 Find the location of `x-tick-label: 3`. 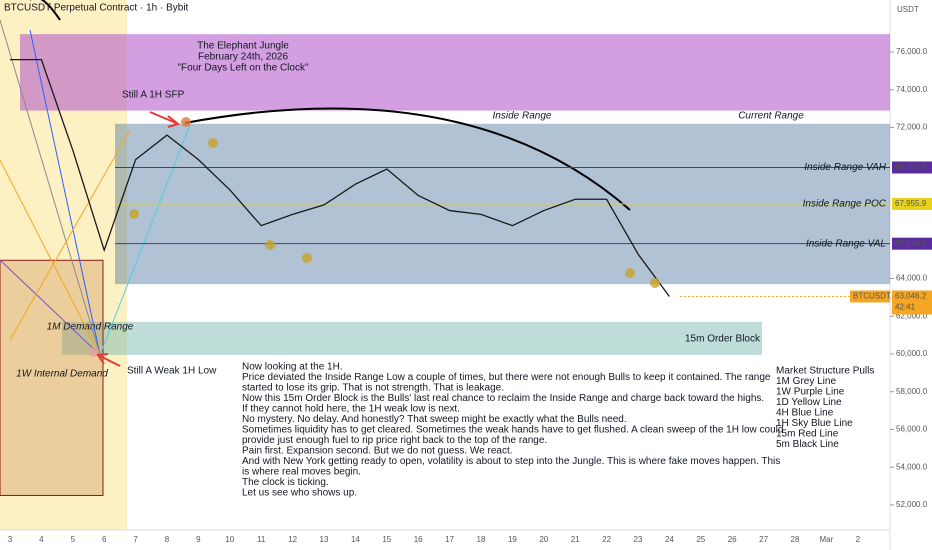

x-tick-label: 3 is located at coordinates (10, 539).